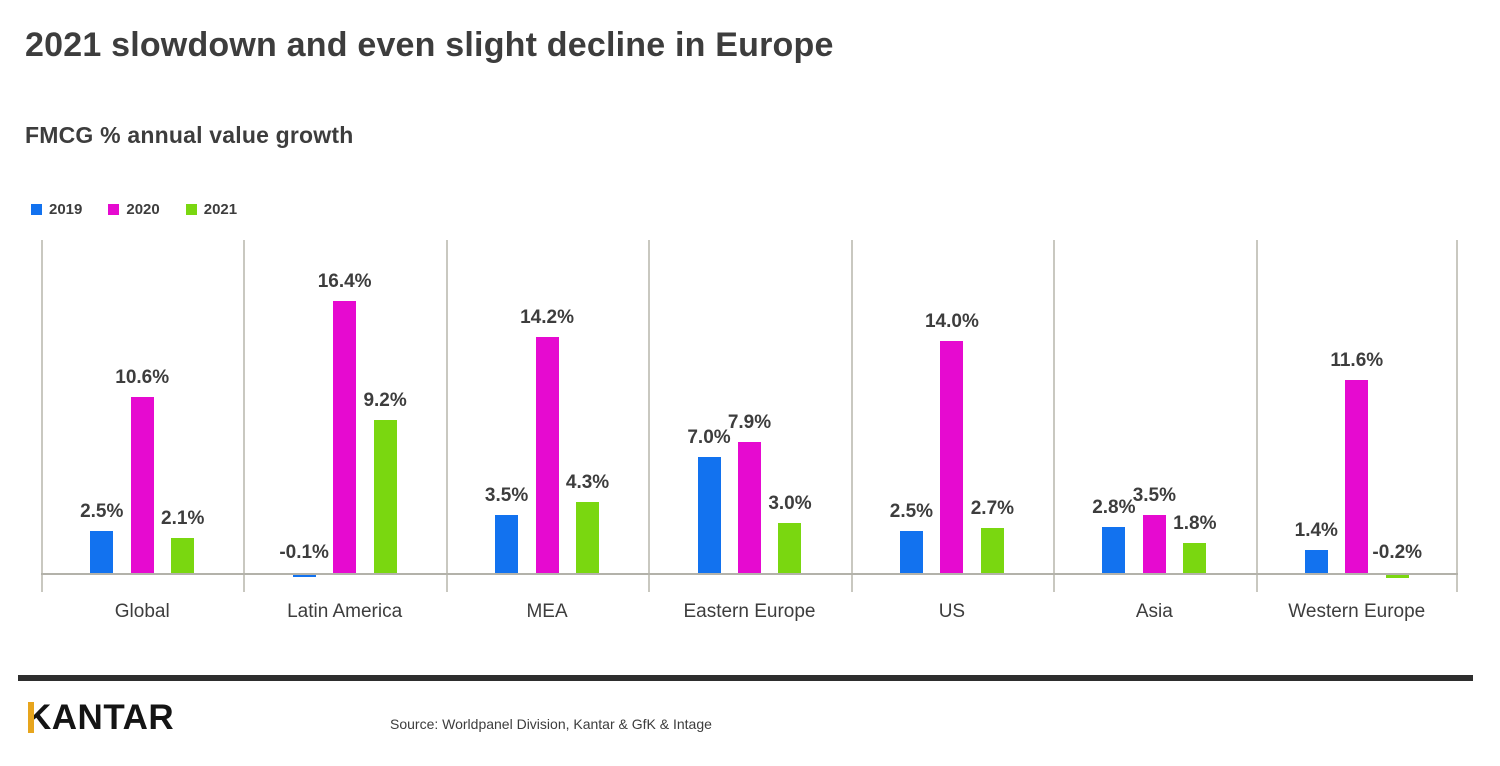  I want to click on legend-swatch-2019, so click(36, 209).